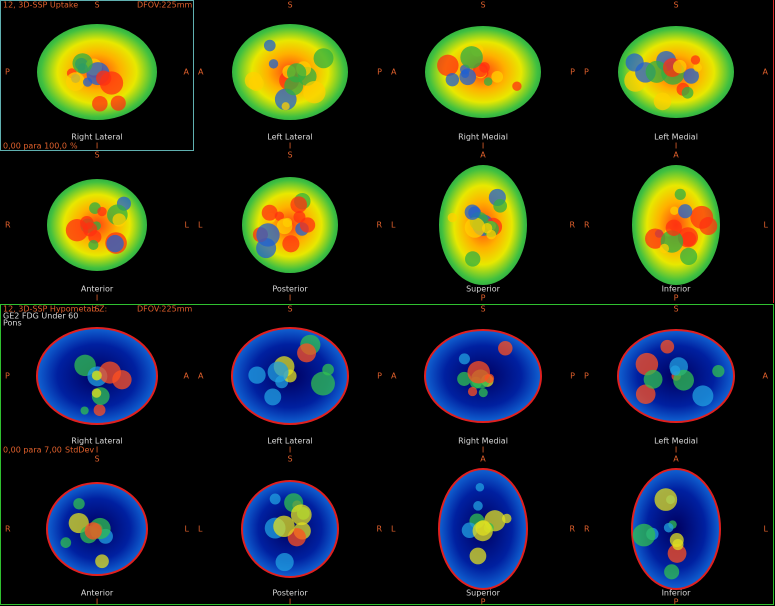  Describe the element at coordinates (676, 137) in the screenshot. I see `view-label: Left Medial` at that location.